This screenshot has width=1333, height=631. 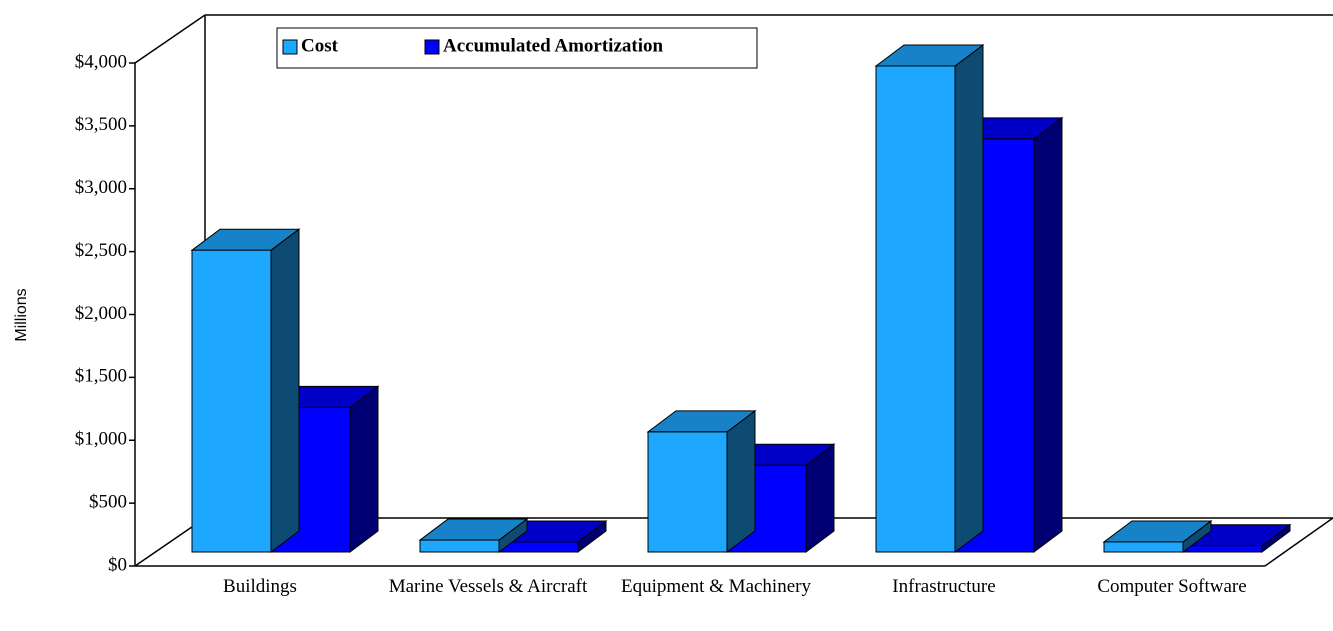 What do you see at coordinates (101, 313) in the screenshot?
I see `y-tick-label: $2,000` at bounding box center [101, 313].